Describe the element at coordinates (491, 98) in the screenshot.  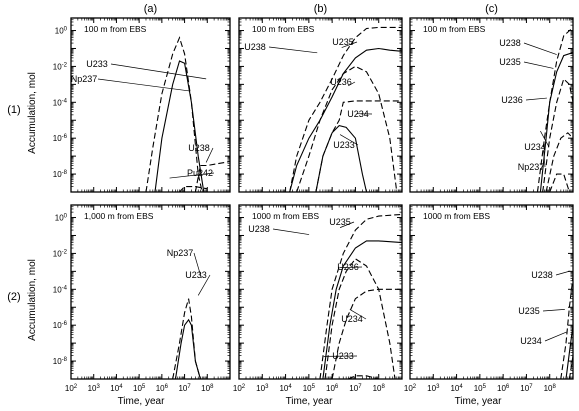
I see `panel-1c: (c) 100 m from EBS U238 U235 U236 U234 Np237` at that location.